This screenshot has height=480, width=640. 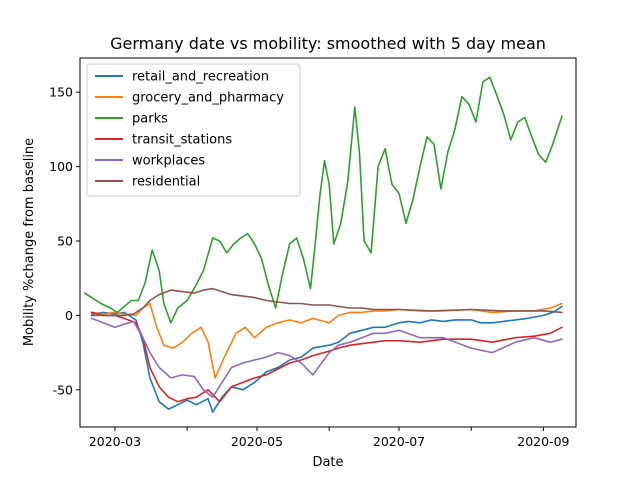 What do you see at coordinates (327, 462) in the screenshot?
I see `x-axis-title: Date` at bounding box center [327, 462].